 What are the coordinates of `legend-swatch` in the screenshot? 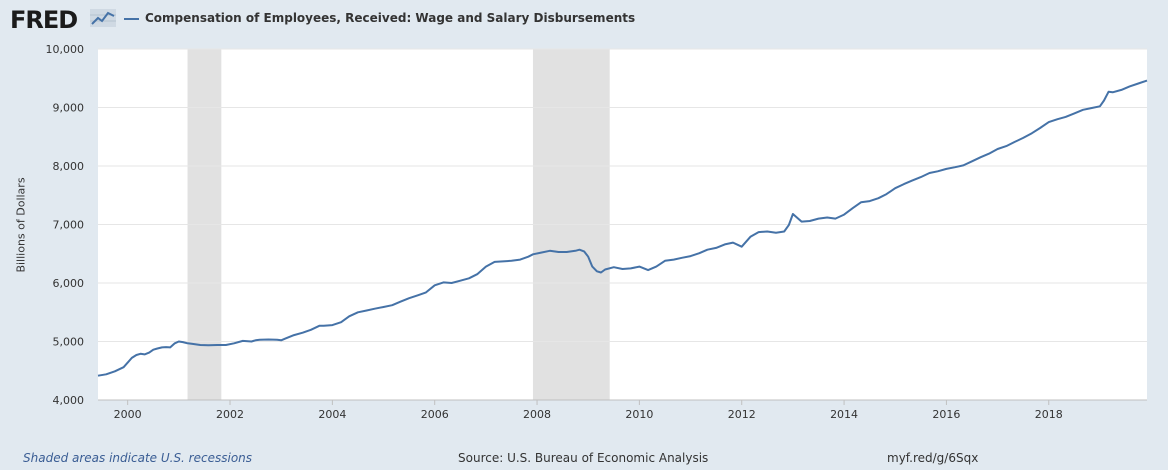 It's located at (131, 19).